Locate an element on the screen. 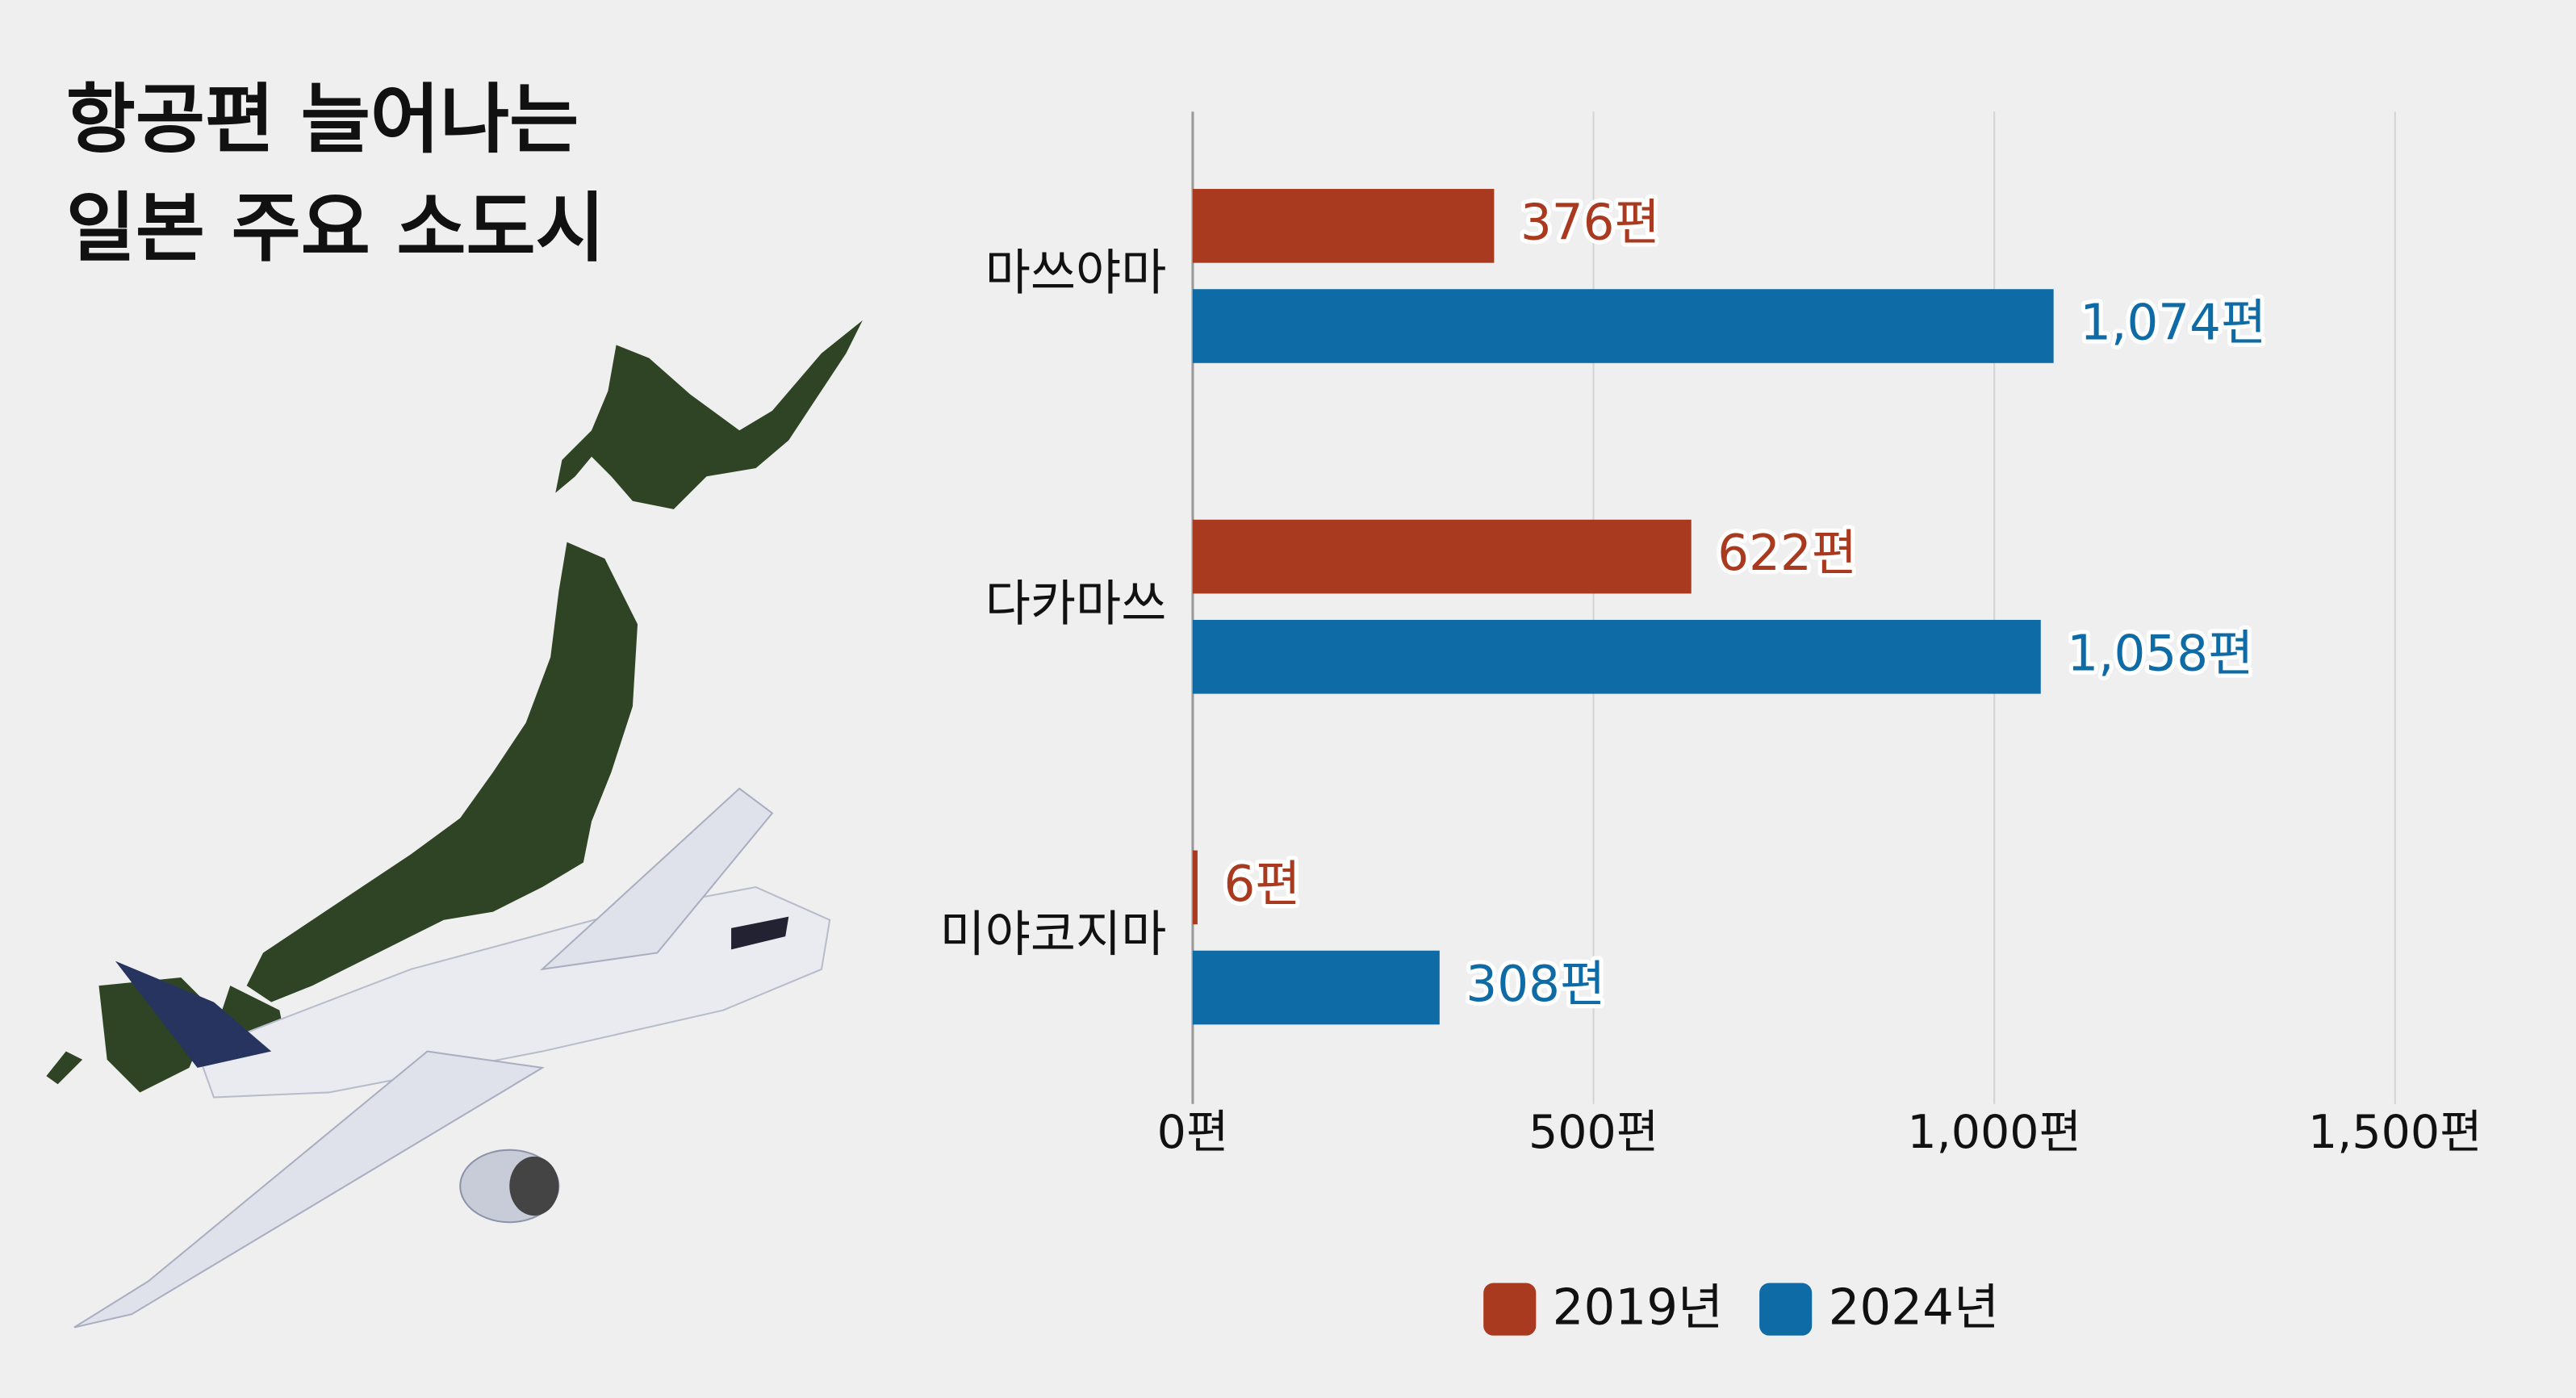 The height and width of the screenshot is (1398, 2576). value-label: 308편 is located at coordinates (1535, 984).